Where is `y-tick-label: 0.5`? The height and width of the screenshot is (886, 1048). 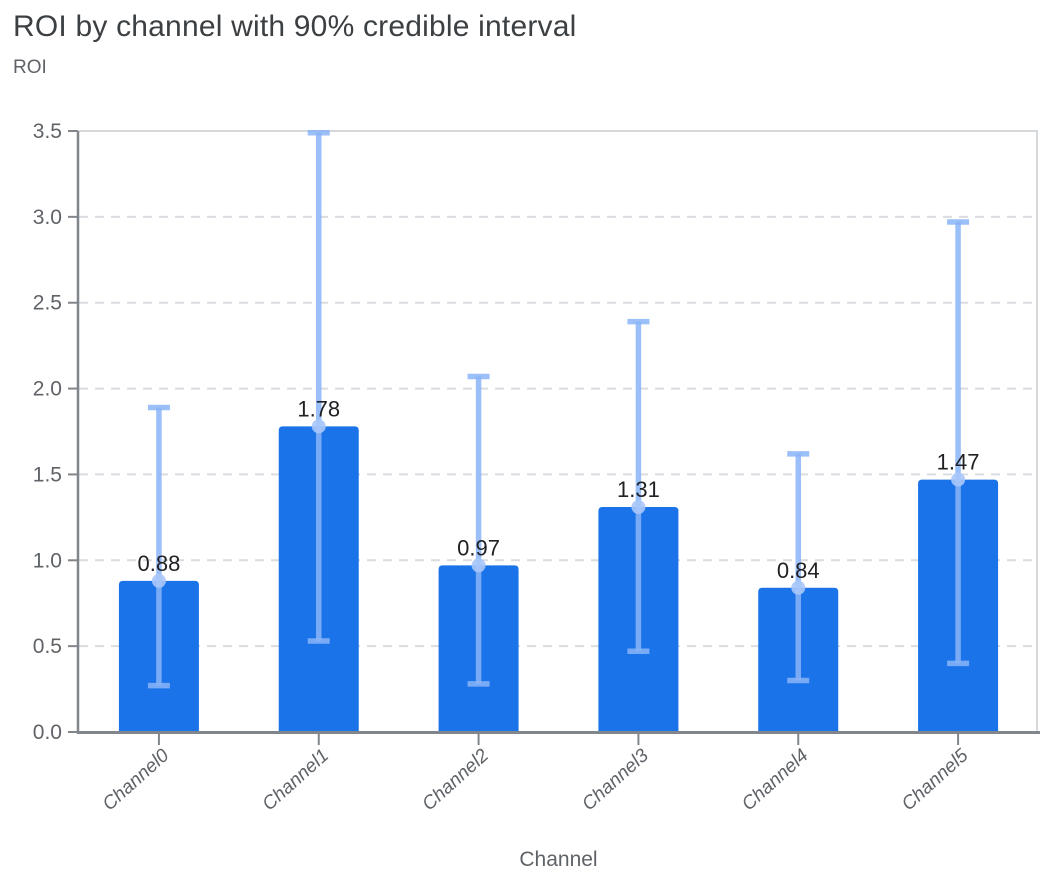
y-tick-label: 0.5 is located at coordinates (47, 646).